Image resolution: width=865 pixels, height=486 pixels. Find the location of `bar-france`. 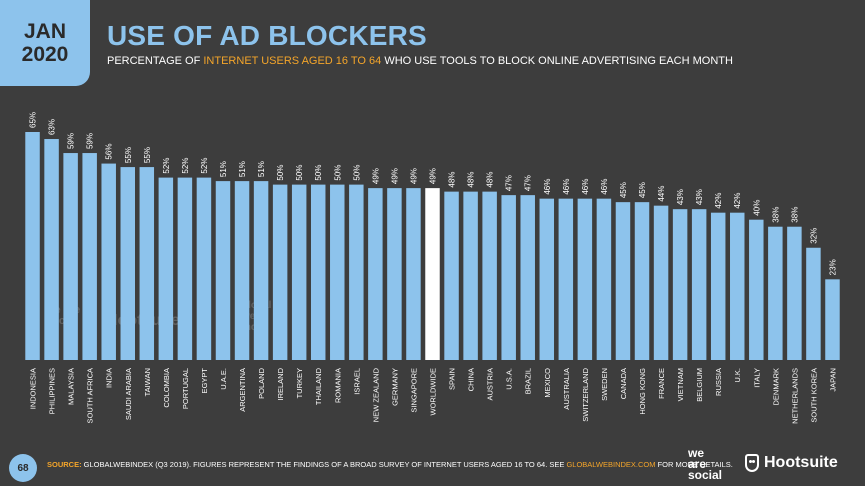

bar-france is located at coordinates (661, 282).